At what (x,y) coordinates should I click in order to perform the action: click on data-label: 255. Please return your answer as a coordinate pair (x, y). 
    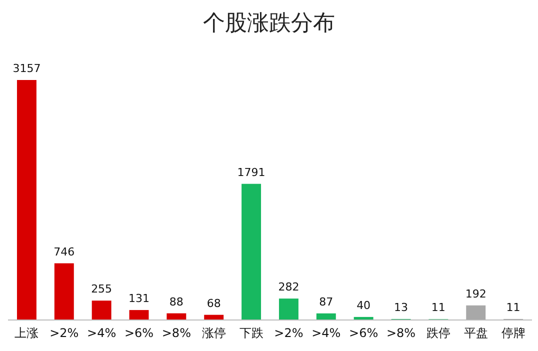
    Looking at the image, I should click on (101, 289).